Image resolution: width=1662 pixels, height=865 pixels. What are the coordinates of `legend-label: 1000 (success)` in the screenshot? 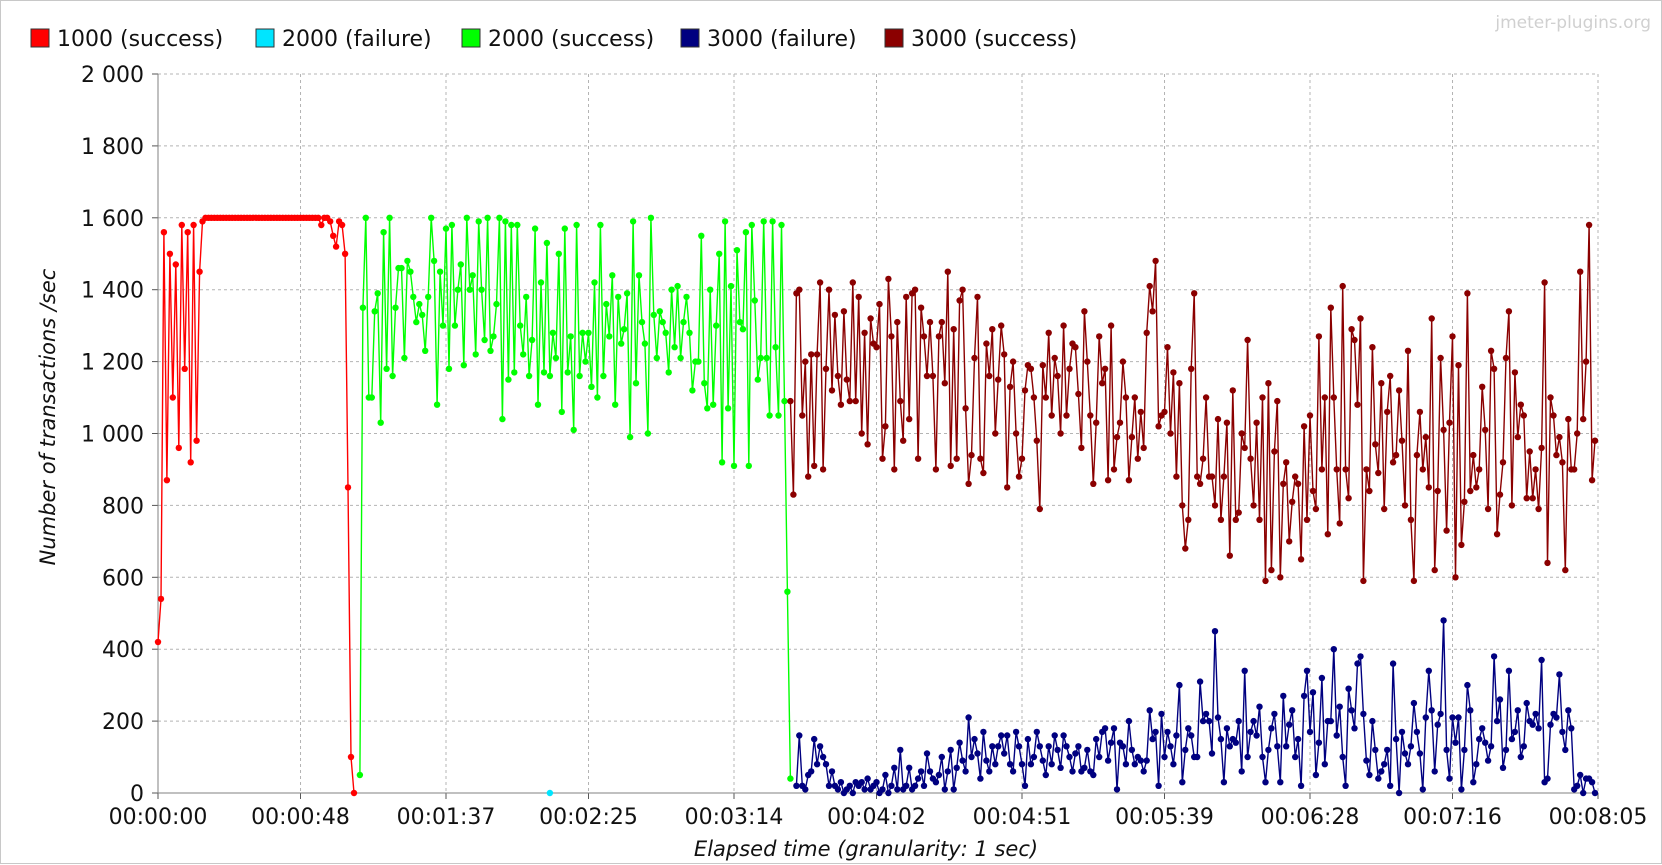 It's located at (140, 39).